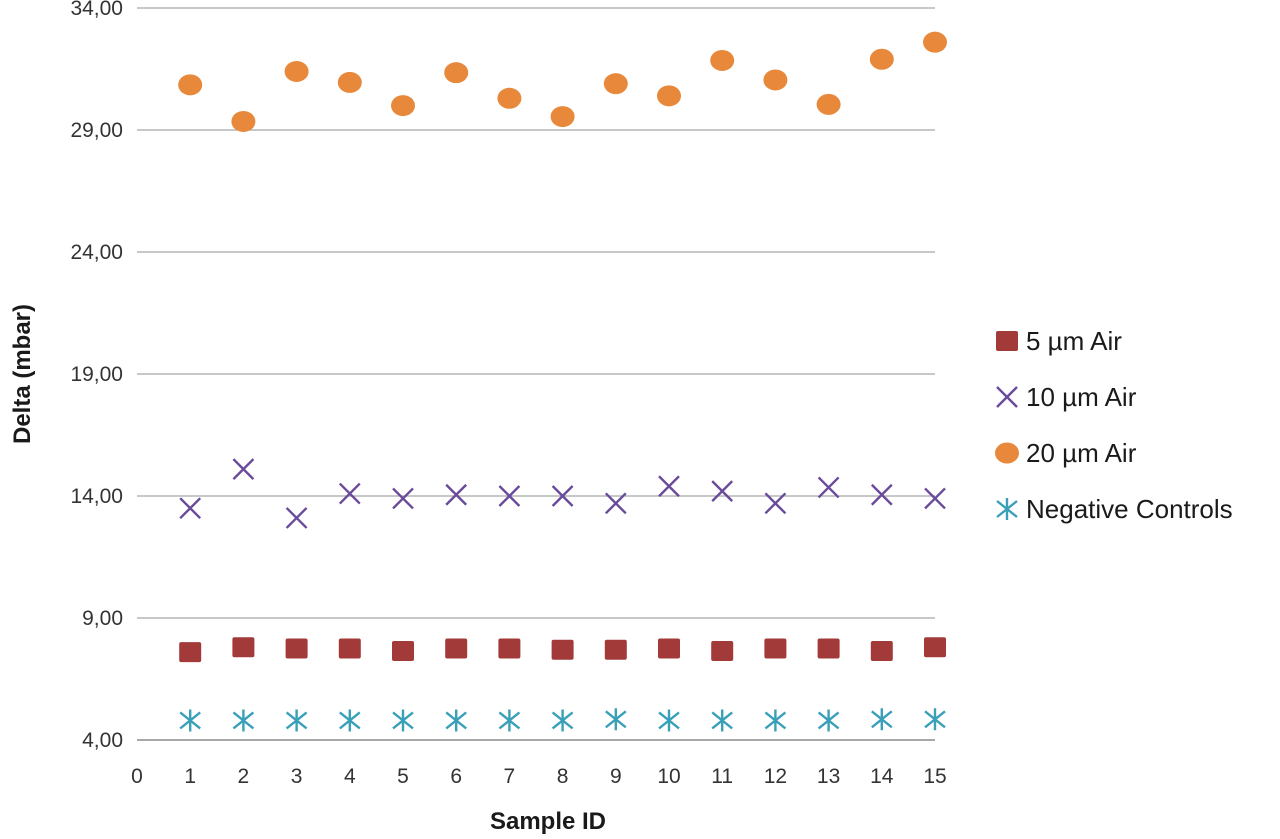 This screenshot has width=1280, height=839. What do you see at coordinates (563, 776) in the screenshot?
I see `x-tick-label: 8` at bounding box center [563, 776].